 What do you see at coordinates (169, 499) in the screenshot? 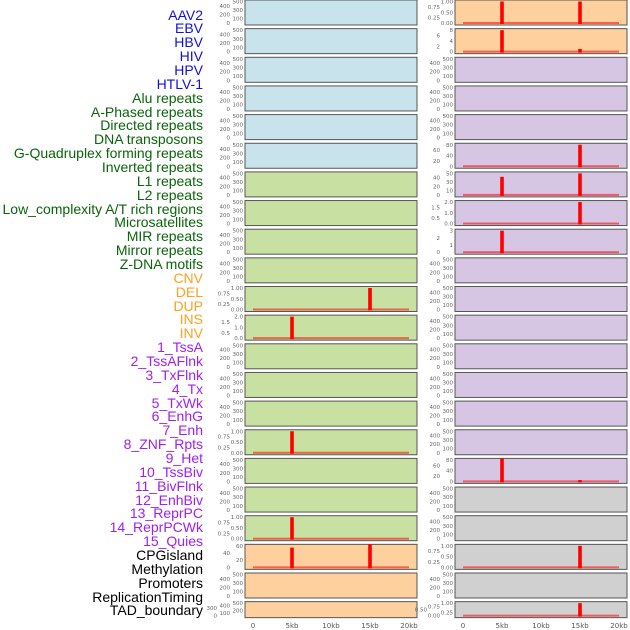
I see `track-label: 12_EnhBiv` at bounding box center [169, 499].